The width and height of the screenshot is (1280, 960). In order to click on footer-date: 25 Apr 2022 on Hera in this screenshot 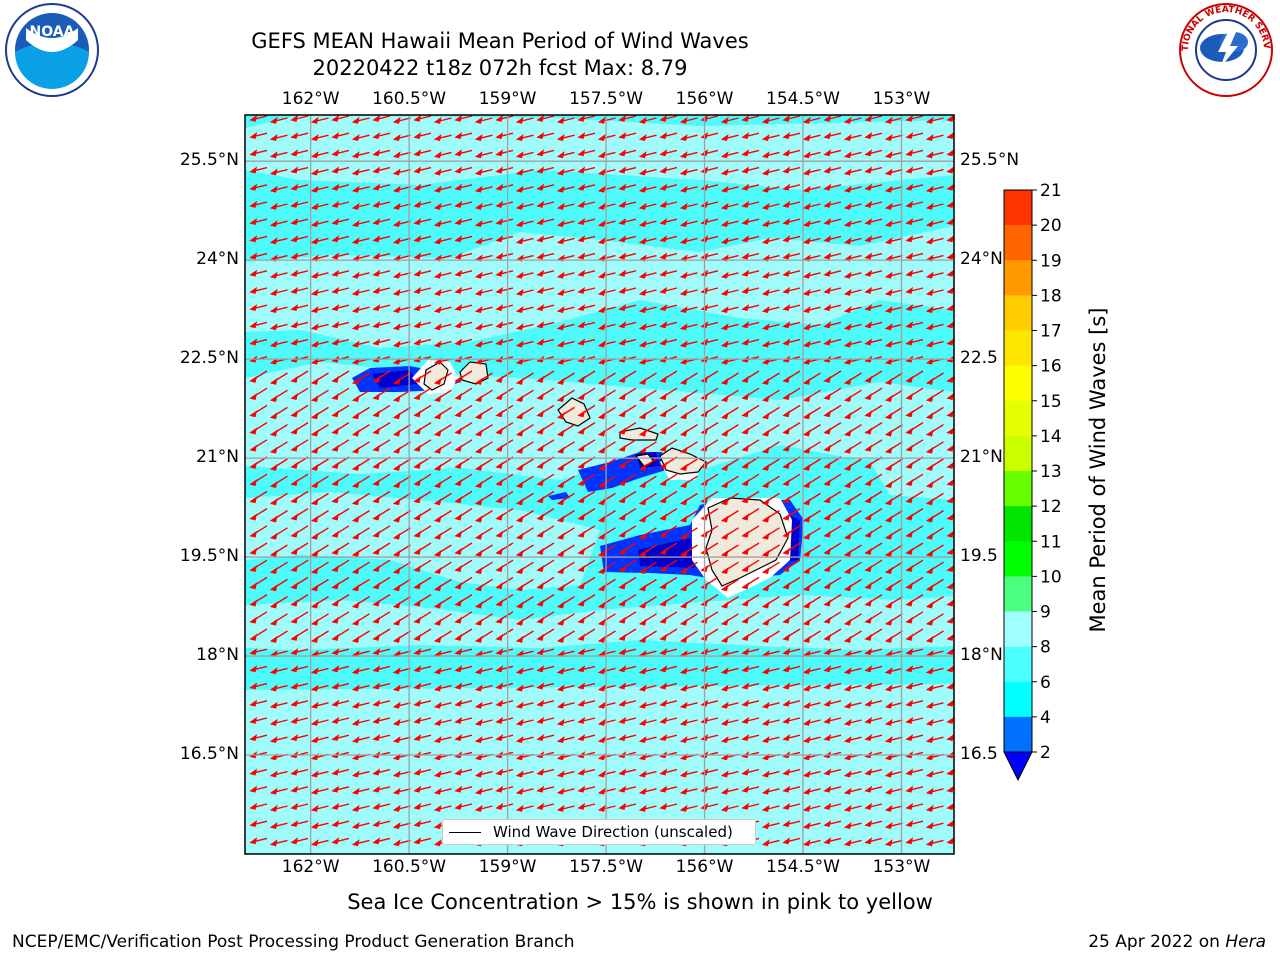, I will do `click(1177, 942)`.